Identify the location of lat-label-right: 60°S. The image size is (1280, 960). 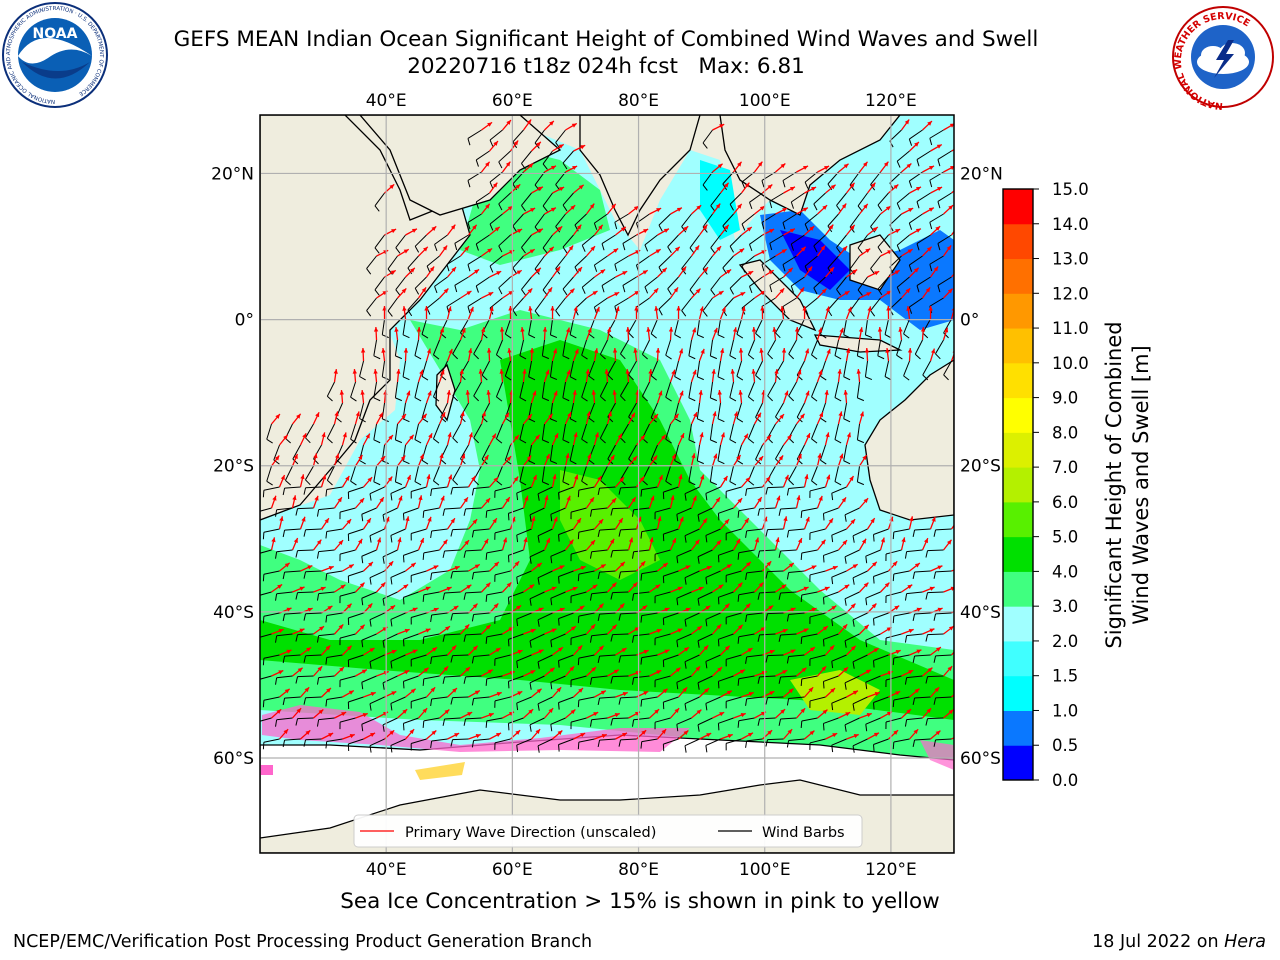
(980, 759).